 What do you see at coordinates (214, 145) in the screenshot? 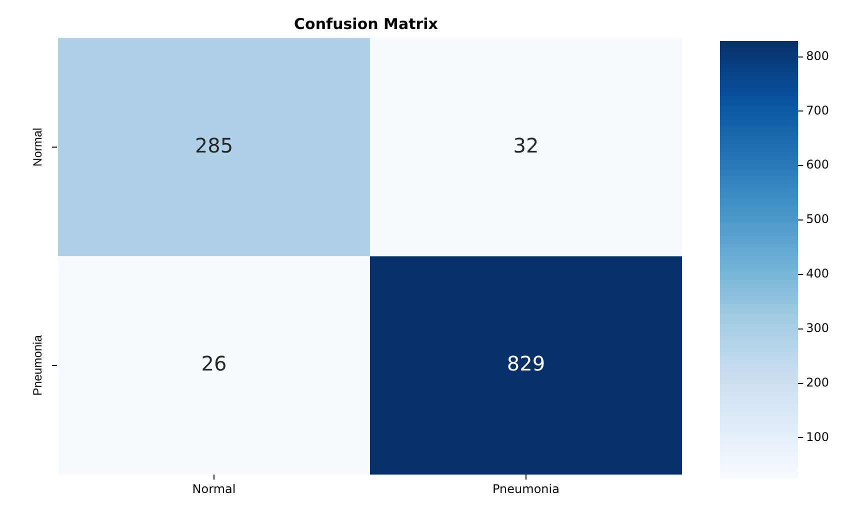
I see `data-label: 285` at bounding box center [214, 145].